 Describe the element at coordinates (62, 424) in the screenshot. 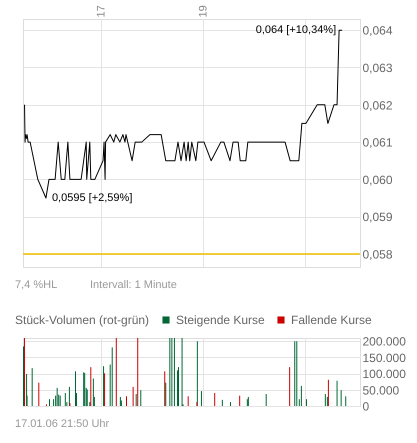

I see `text: 17.01.06 21:50 Uhr` at that location.